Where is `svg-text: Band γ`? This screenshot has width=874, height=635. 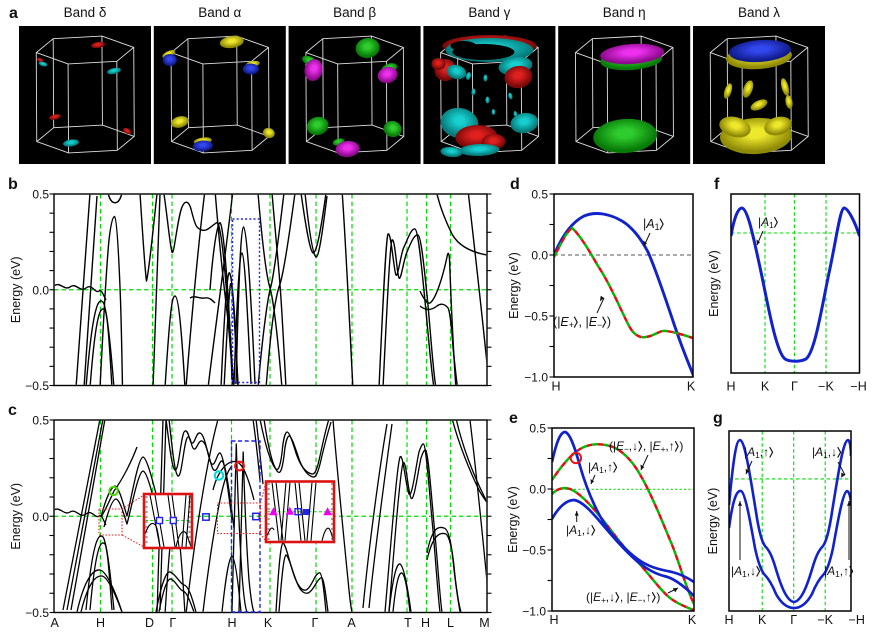
svg-text: Band γ is located at coordinates (489, 12).